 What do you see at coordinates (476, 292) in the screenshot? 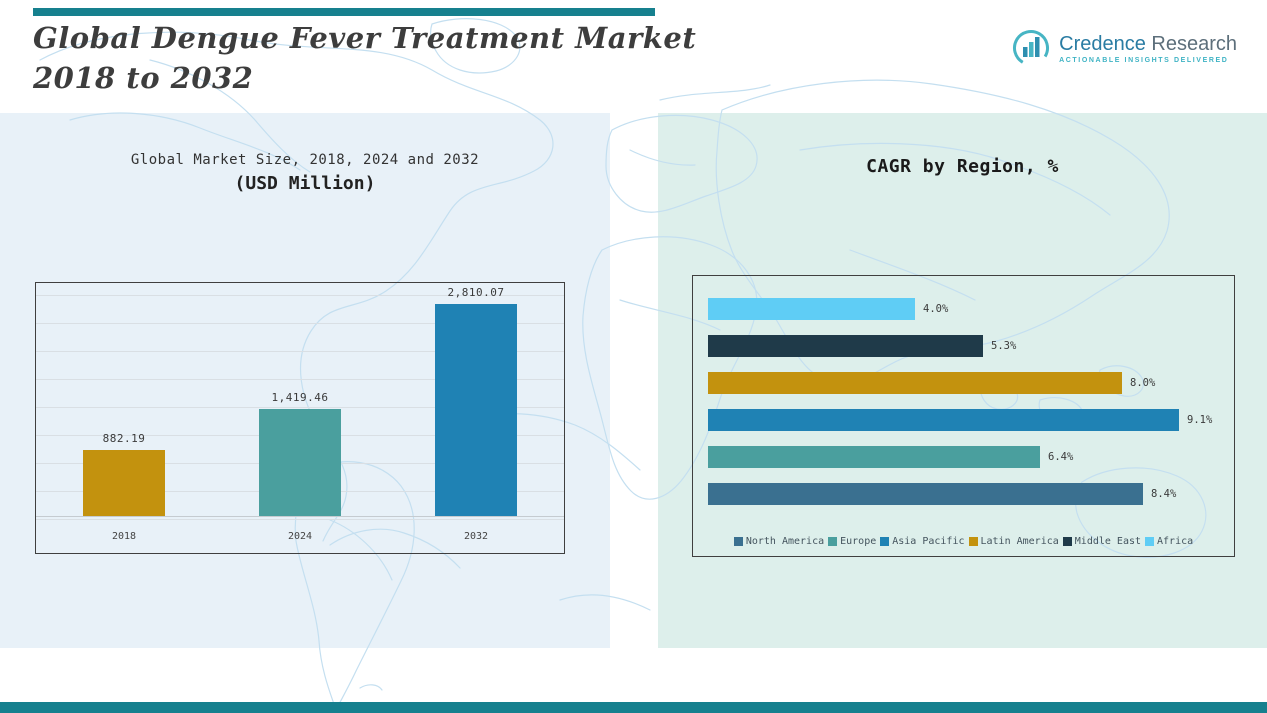
I see `bar-value-label: 2,810.07` at bounding box center [476, 292].